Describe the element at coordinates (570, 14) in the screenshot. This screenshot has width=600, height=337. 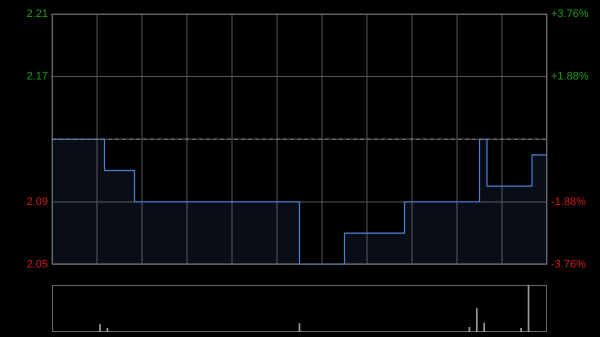
I see `y2-tick-label: +3.76%` at that location.